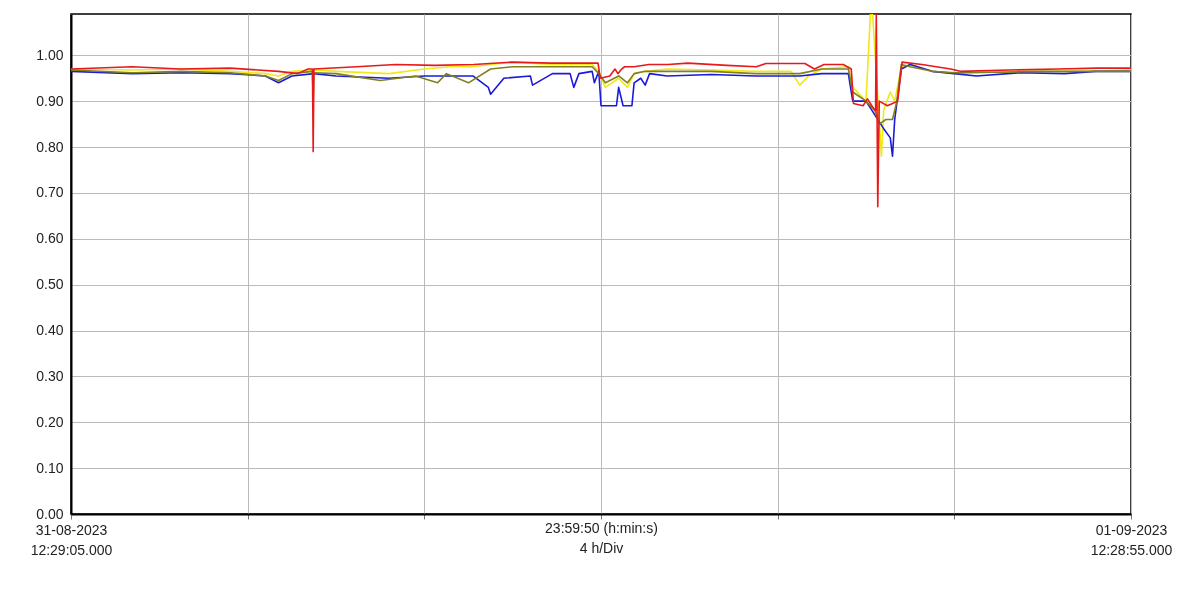  Describe the element at coordinates (601, 94) in the screenshot. I see `line-series` at that location.